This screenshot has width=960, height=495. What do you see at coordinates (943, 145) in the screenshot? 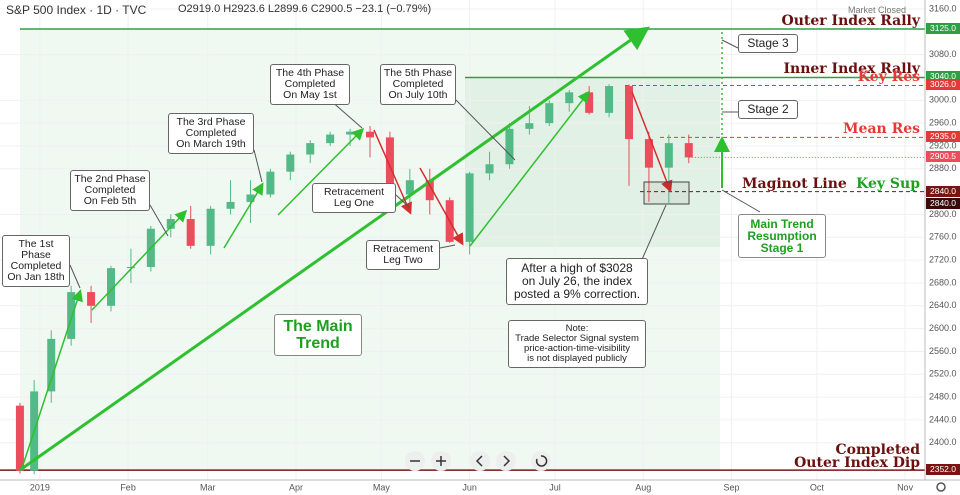
I see `y-tick-label: 2920.0` at bounding box center [943, 145].